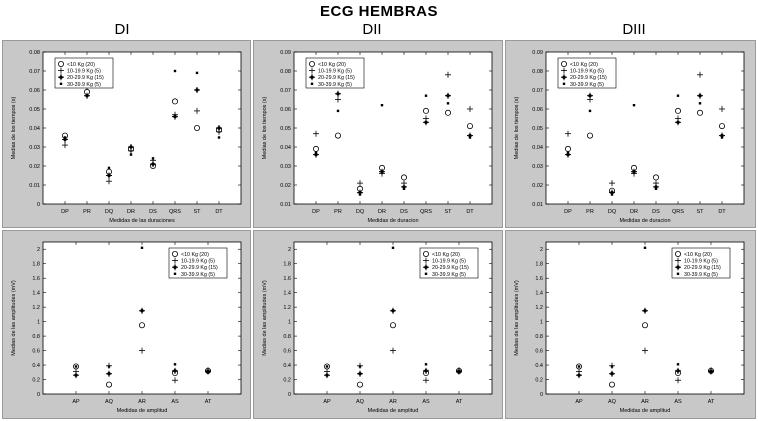 The width and height of the screenshot is (758, 421). Describe the element at coordinates (447, 112) in the screenshot. I see `point-circle-st` at that location.